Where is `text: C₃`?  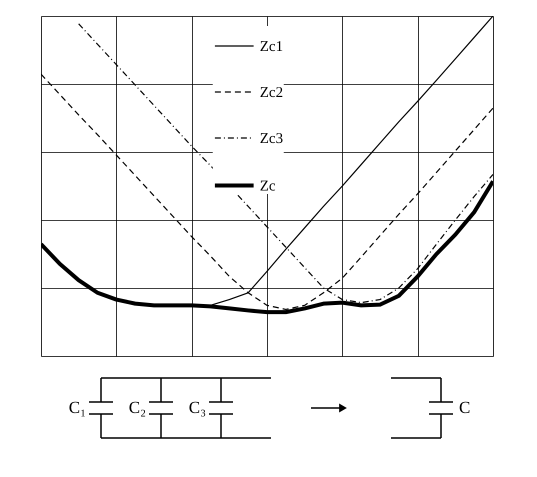 text: C₃ is located at coordinates (197, 407).